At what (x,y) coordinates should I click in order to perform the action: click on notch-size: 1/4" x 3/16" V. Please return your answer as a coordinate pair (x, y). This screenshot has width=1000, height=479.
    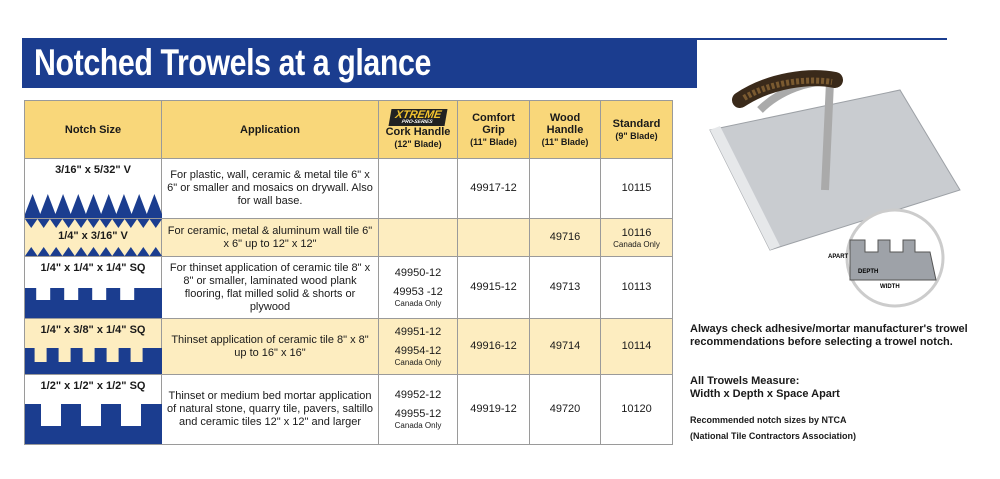
    Looking at the image, I should click on (93, 236).